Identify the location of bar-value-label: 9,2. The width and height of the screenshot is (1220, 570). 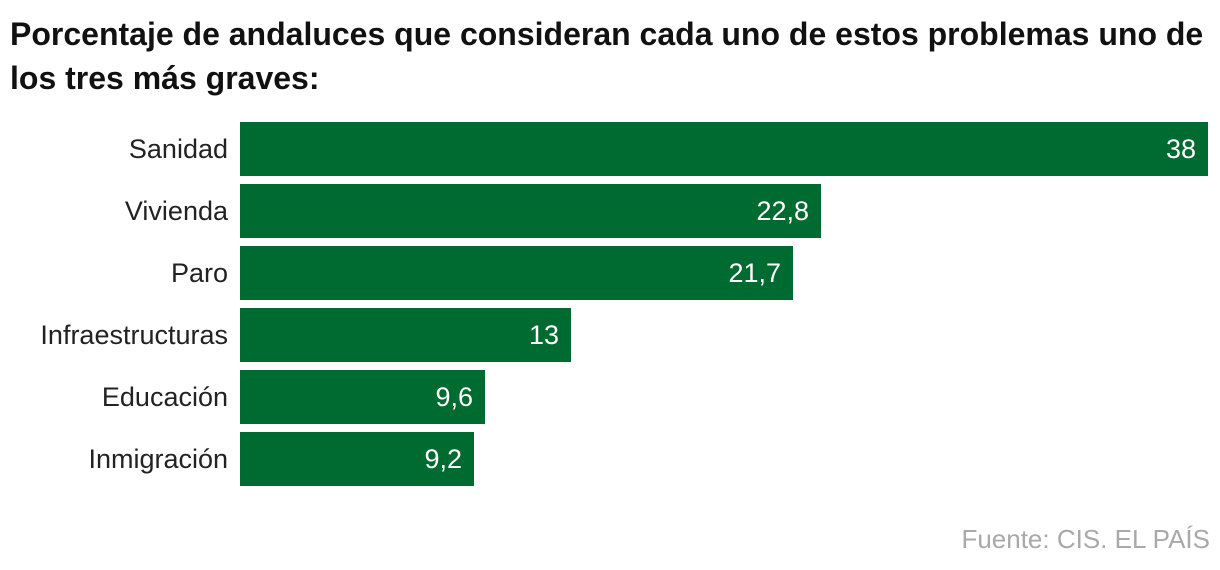
(443, 459).